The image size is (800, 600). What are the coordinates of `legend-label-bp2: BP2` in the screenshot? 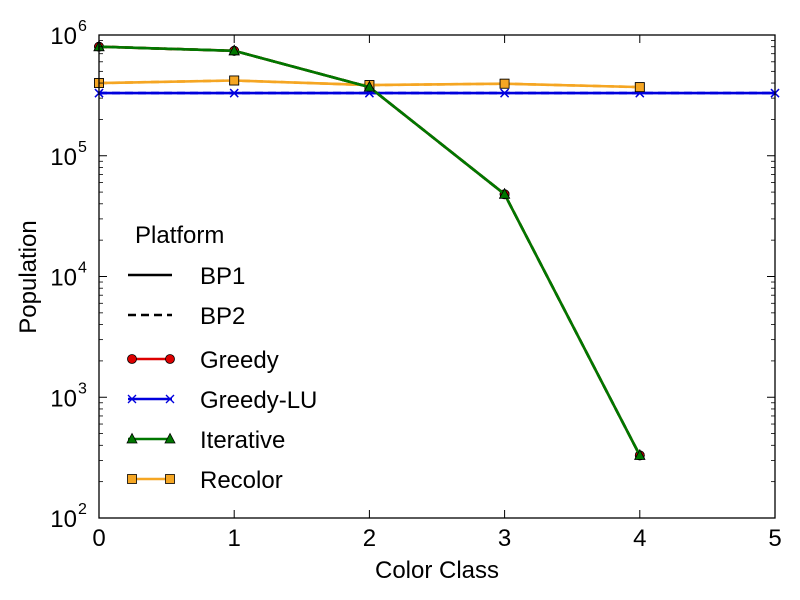 It's located at (222, 316).